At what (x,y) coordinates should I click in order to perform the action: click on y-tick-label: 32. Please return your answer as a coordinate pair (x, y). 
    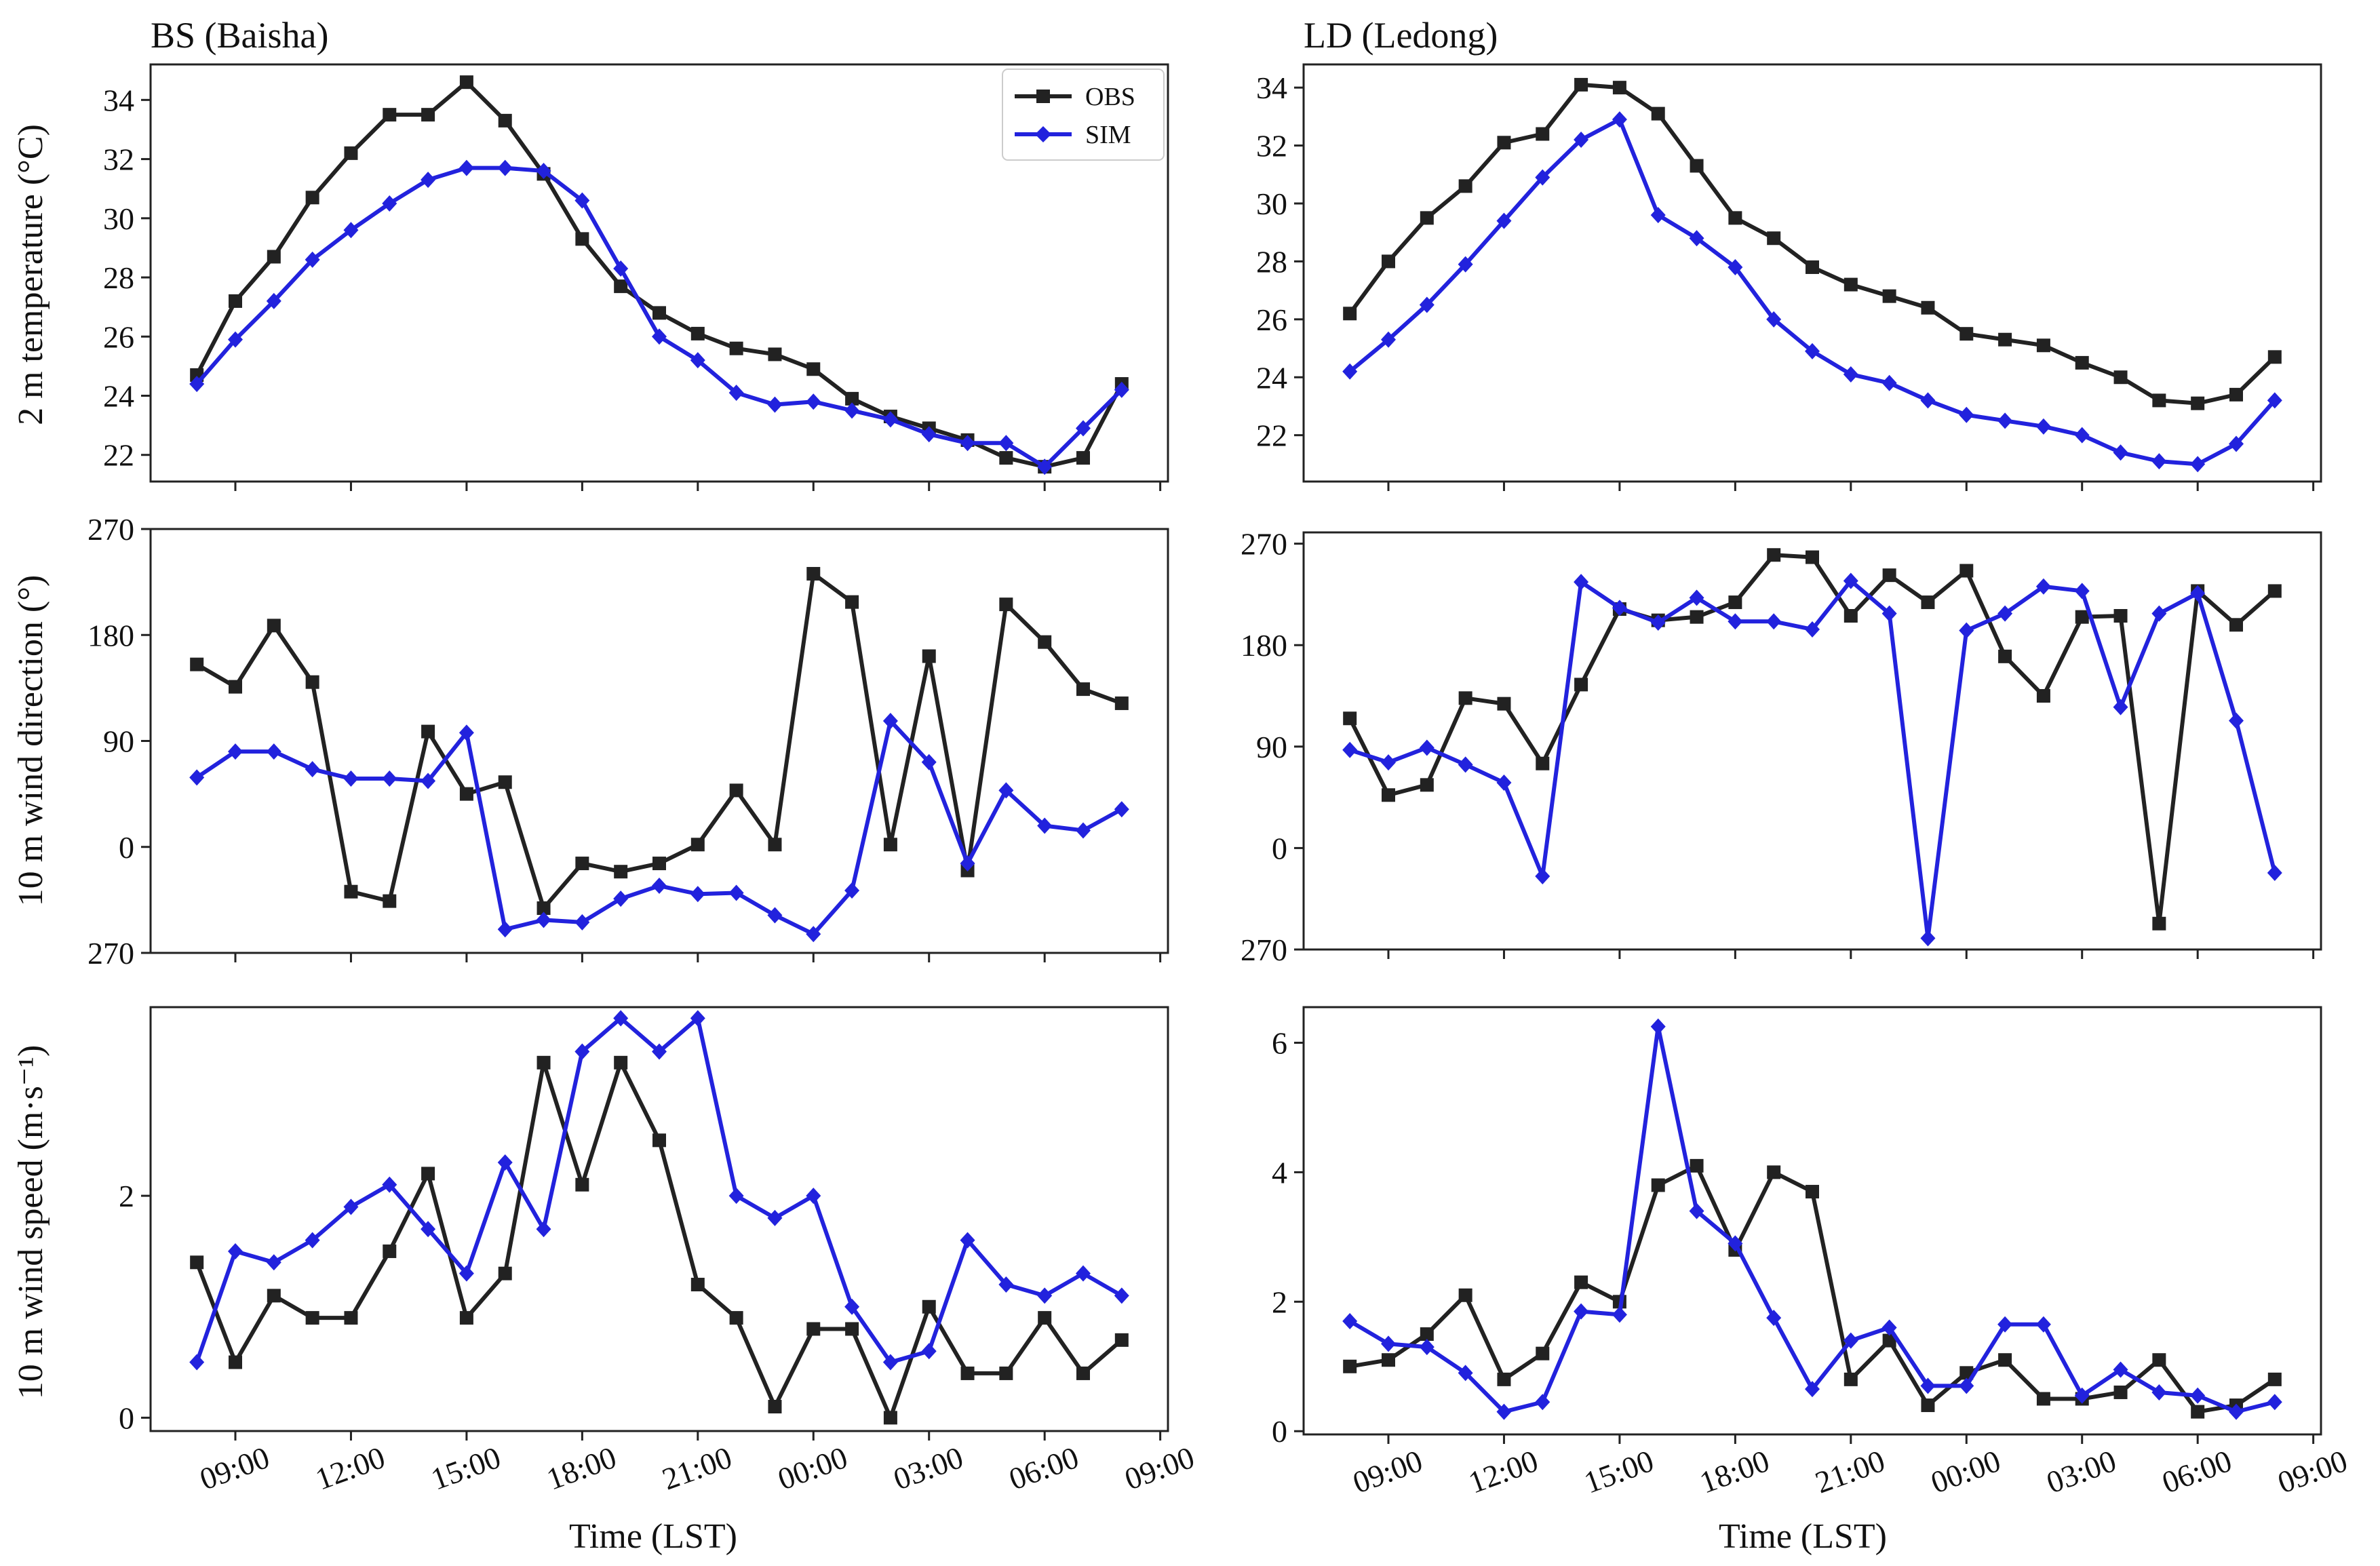
    Looking at the image, I should click on (118, 159).